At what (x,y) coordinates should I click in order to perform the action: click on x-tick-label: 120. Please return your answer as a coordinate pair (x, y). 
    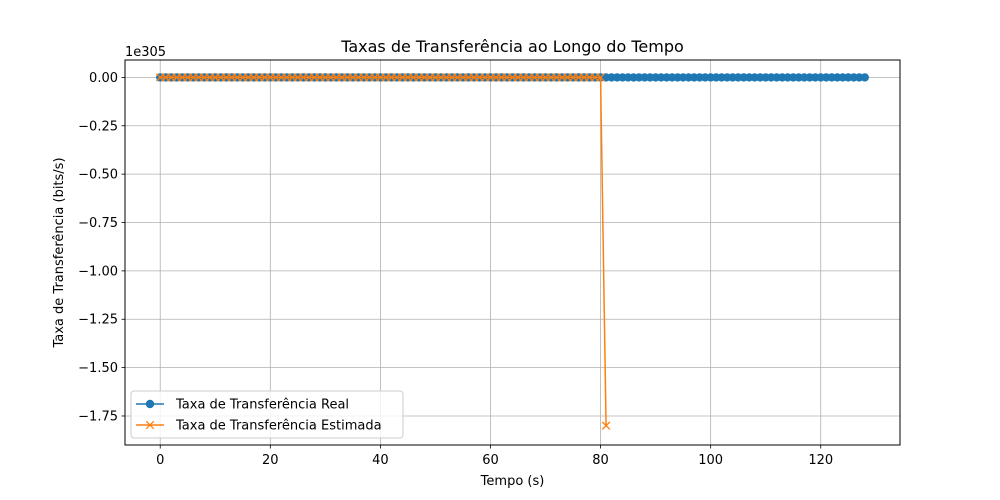
    Looking at the image, I should click on (820, 460).